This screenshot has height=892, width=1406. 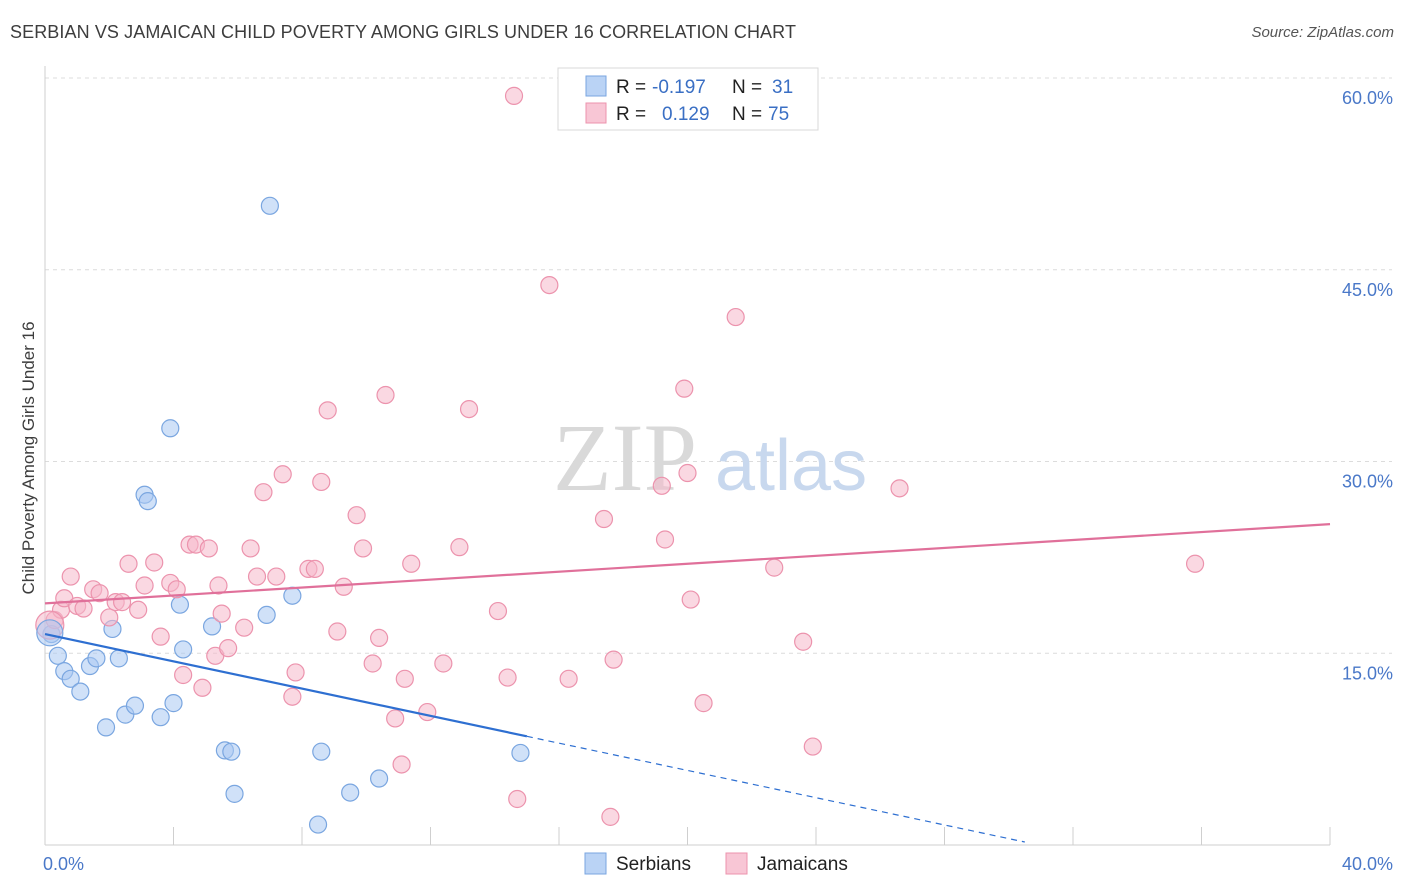 I want to click on legend-r-value-1: 0.129, so click(x=686, y=114).